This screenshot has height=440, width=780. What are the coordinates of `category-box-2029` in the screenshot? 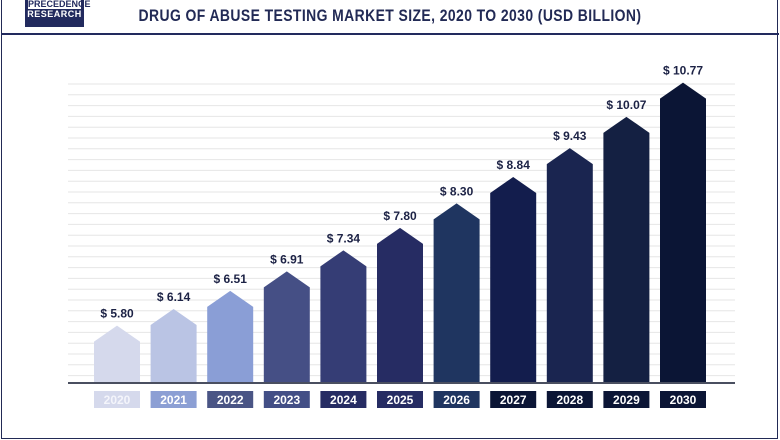 It's located at (626, 399).